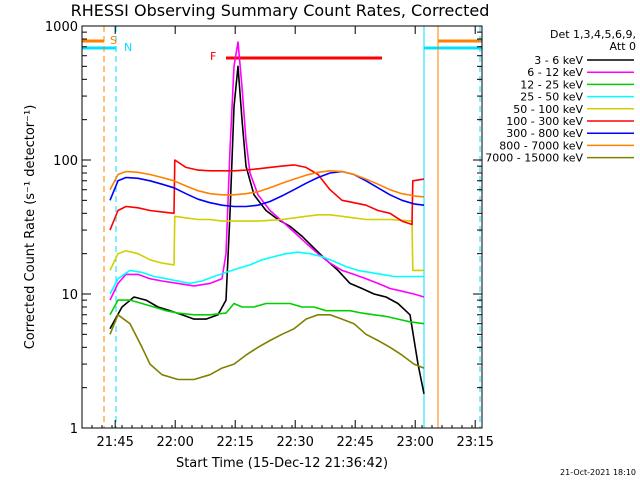 This screenshot has height=480, width=640. I want to click on x-tick-label: 23:00, so click(414, 442).